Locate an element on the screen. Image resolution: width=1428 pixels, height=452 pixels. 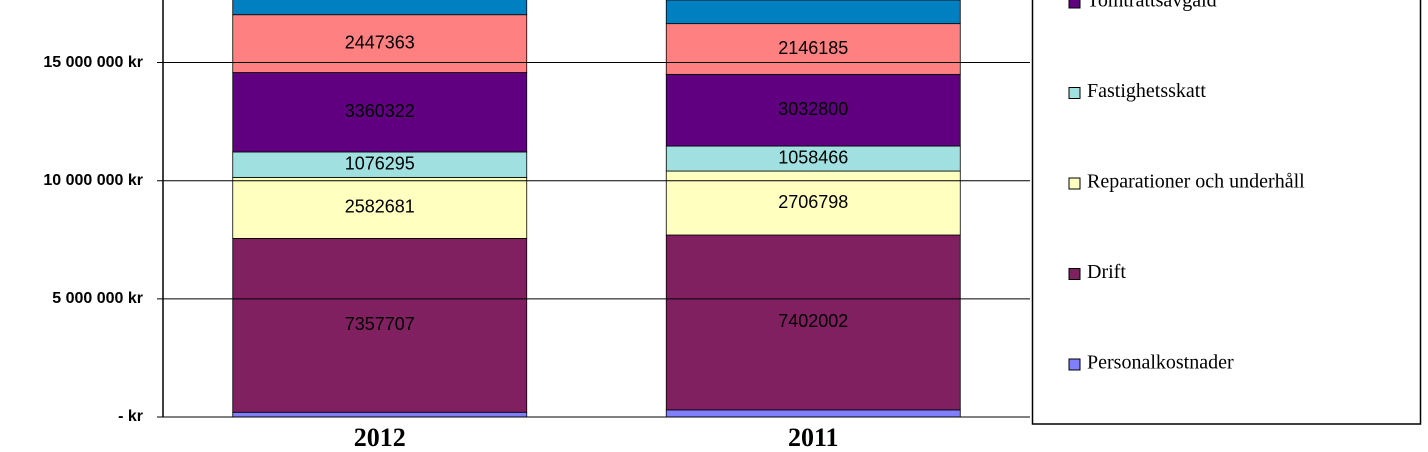
data-label: 2582681 is located at coordinates (380, 207).